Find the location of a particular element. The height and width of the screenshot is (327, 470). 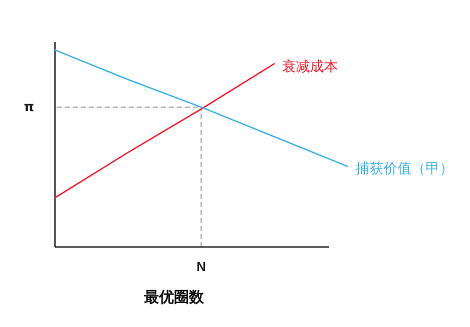

x-axis-title: 最优圈数 is located at coordinates (174, 297).